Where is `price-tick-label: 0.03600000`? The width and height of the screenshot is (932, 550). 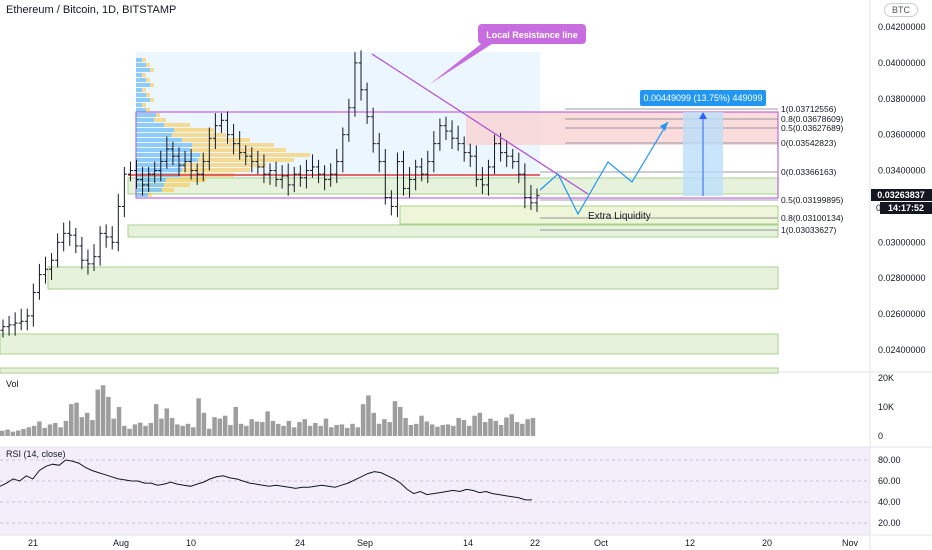
price-tick-label: 0.03600000 is located at coordinates (902, 135).